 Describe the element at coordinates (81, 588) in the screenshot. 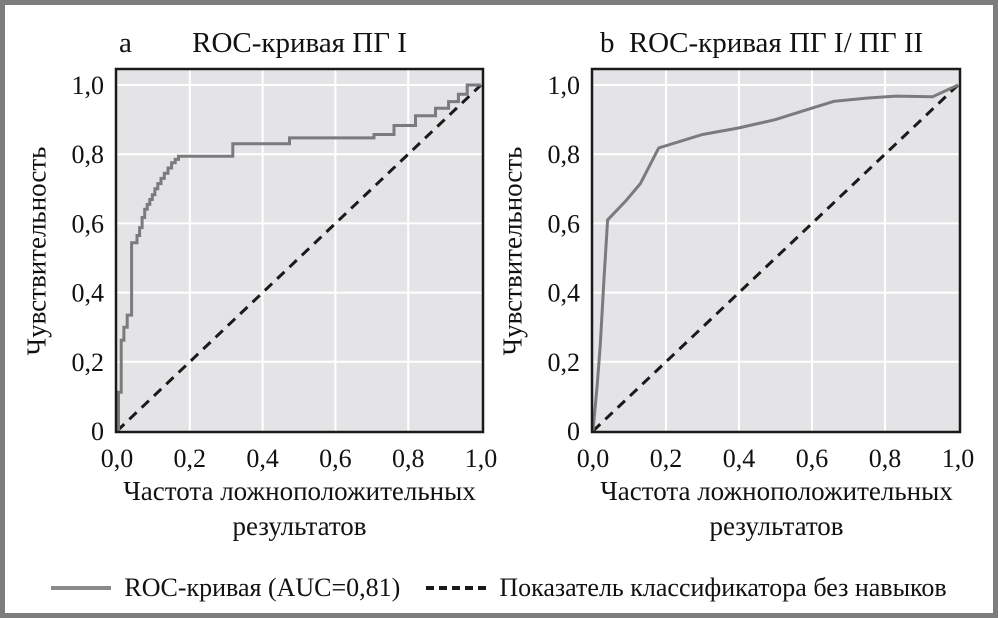

I see `roc-line-swatch` at that location.